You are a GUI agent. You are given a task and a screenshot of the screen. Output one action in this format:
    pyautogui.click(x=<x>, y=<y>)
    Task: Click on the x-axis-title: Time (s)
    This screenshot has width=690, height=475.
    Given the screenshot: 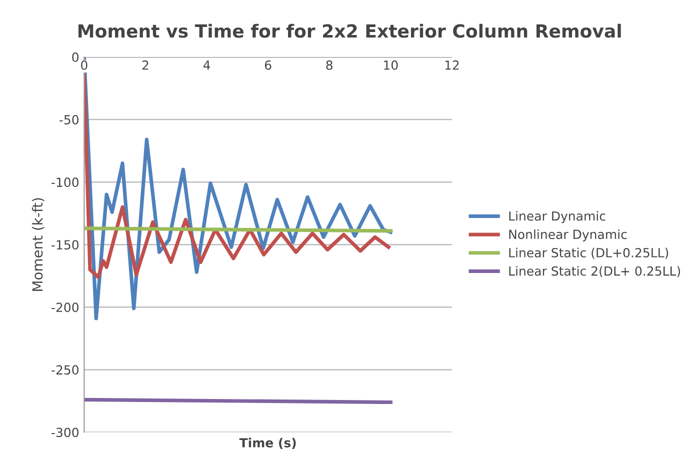 What is the action you would take?
    pyautogui.click(x=267, y=443)
    